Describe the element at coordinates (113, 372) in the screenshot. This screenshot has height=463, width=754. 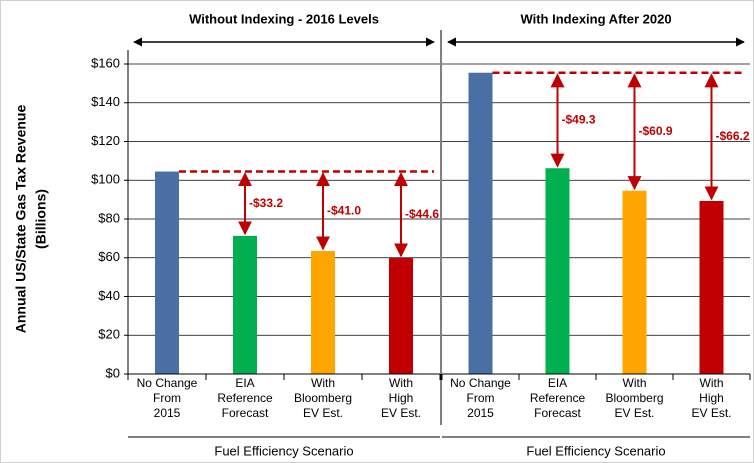
I see `y-tick-label: $0` at that location.